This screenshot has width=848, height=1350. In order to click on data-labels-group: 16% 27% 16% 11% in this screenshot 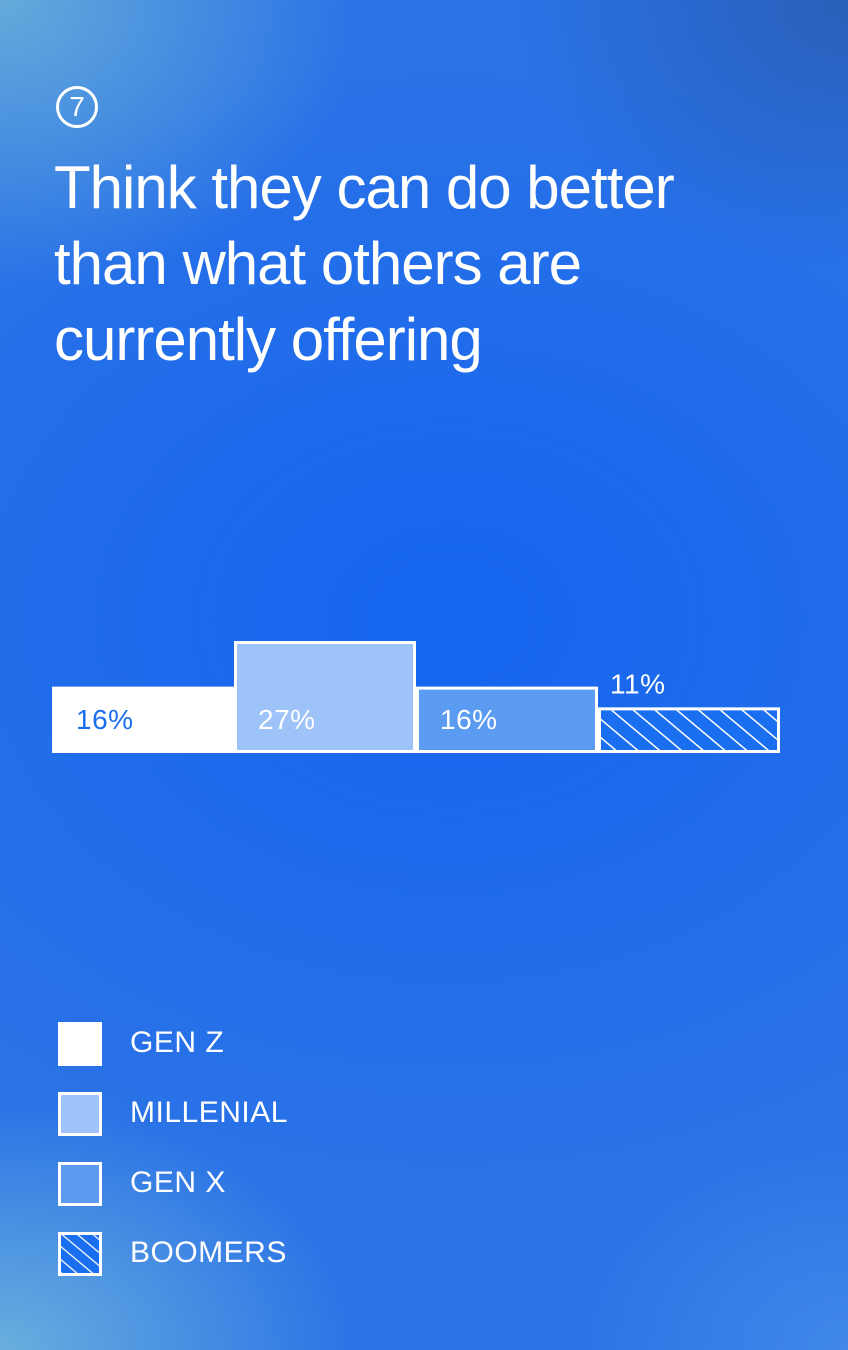, I will do `click(370, 701)`.